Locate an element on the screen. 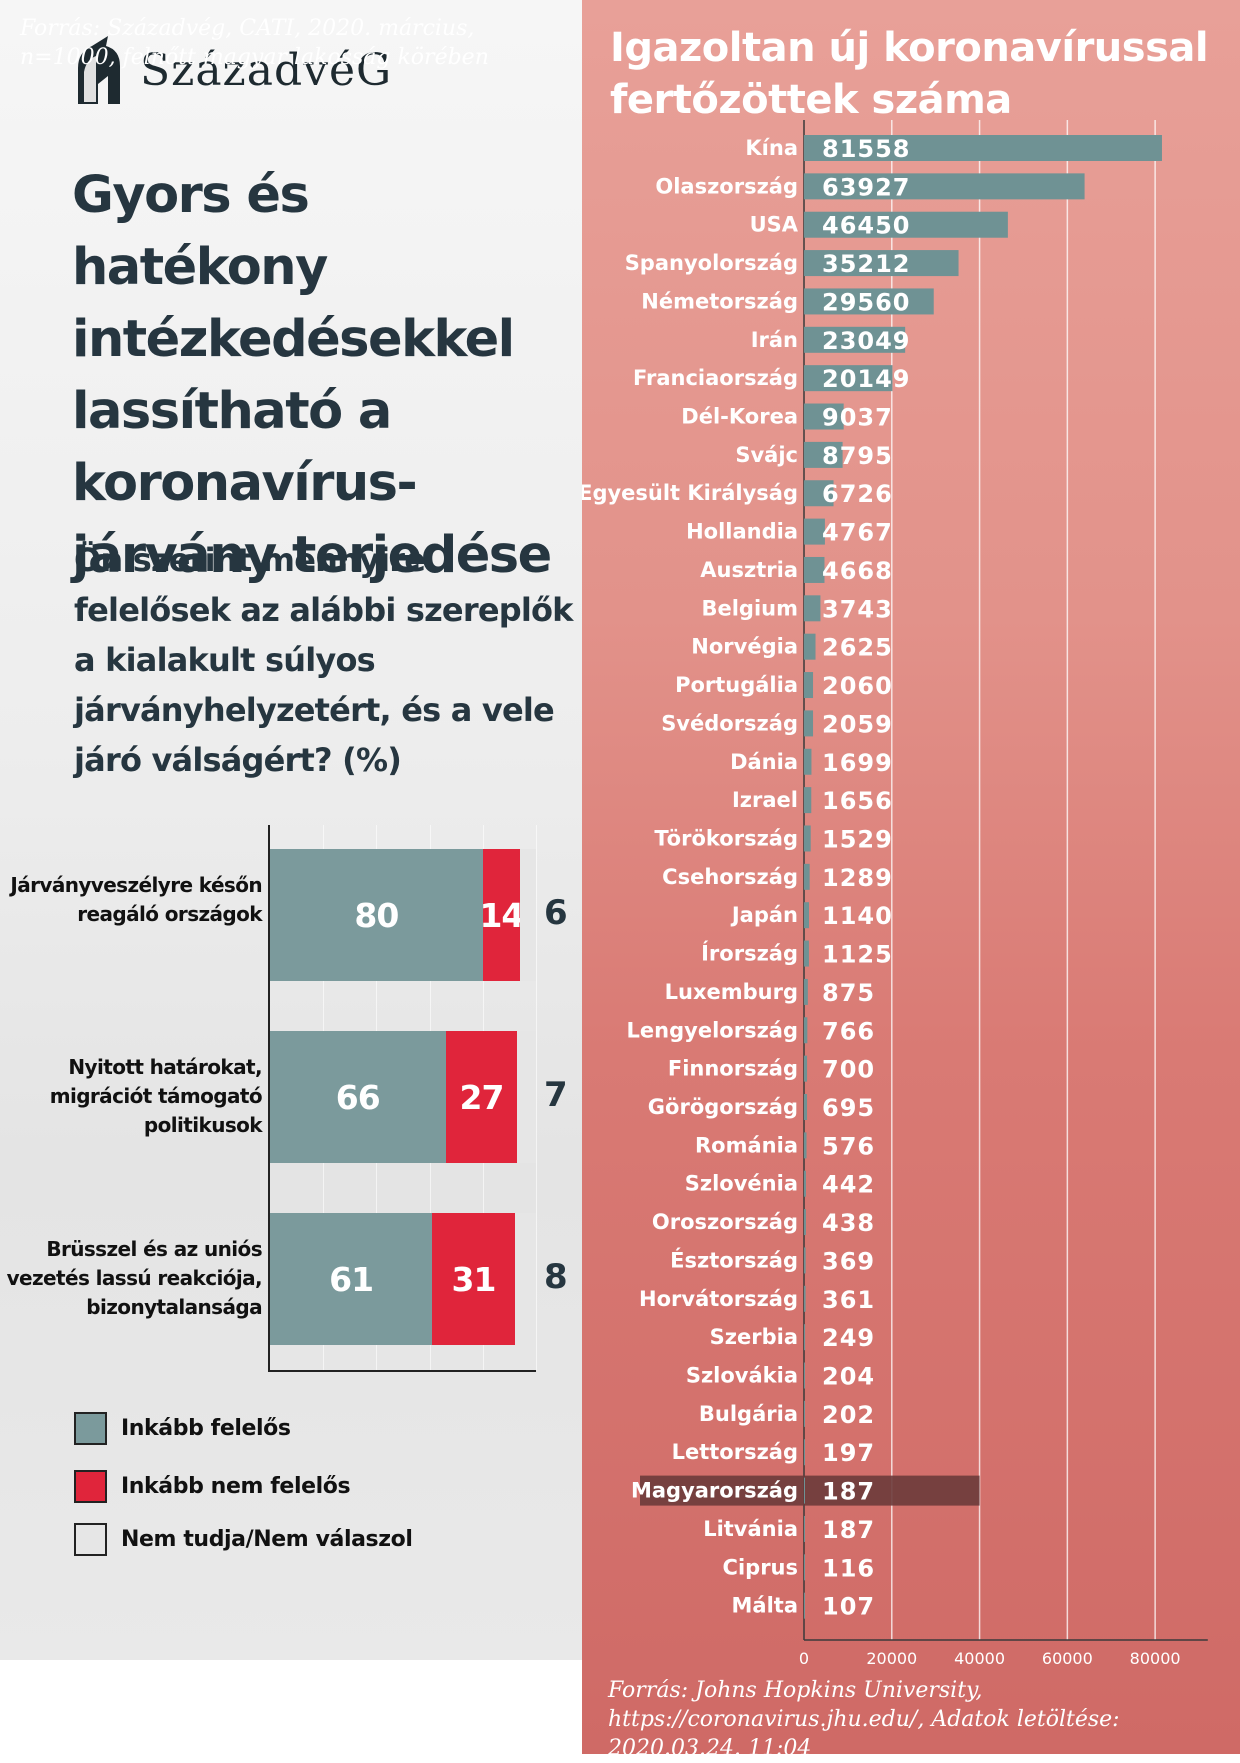  category-label: Törökország is located at coordinates (726, 838).